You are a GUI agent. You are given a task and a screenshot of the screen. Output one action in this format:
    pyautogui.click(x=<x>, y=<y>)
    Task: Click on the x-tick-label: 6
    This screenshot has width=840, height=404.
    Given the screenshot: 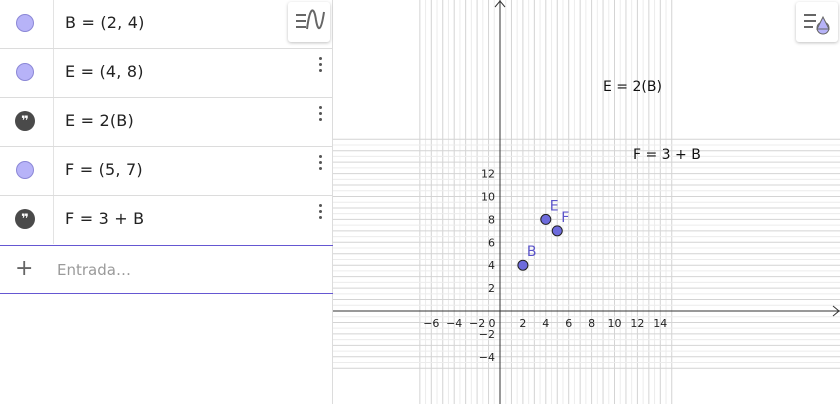 What is the action you would take?
    pyautogui.click(x=568, y=323)
    